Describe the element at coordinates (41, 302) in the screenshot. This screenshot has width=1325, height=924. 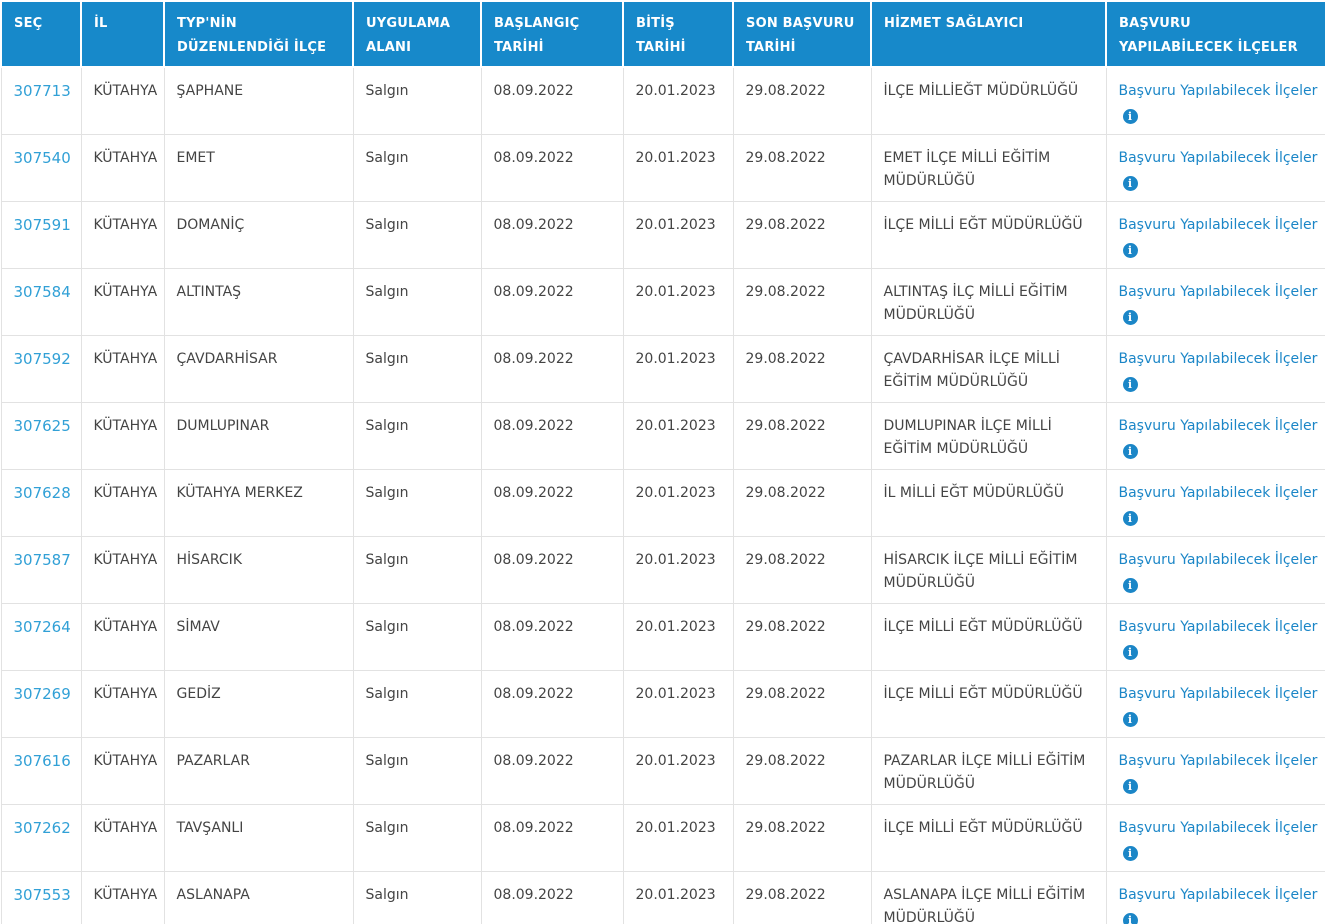
I see `cell-sec: 307584` at that location.